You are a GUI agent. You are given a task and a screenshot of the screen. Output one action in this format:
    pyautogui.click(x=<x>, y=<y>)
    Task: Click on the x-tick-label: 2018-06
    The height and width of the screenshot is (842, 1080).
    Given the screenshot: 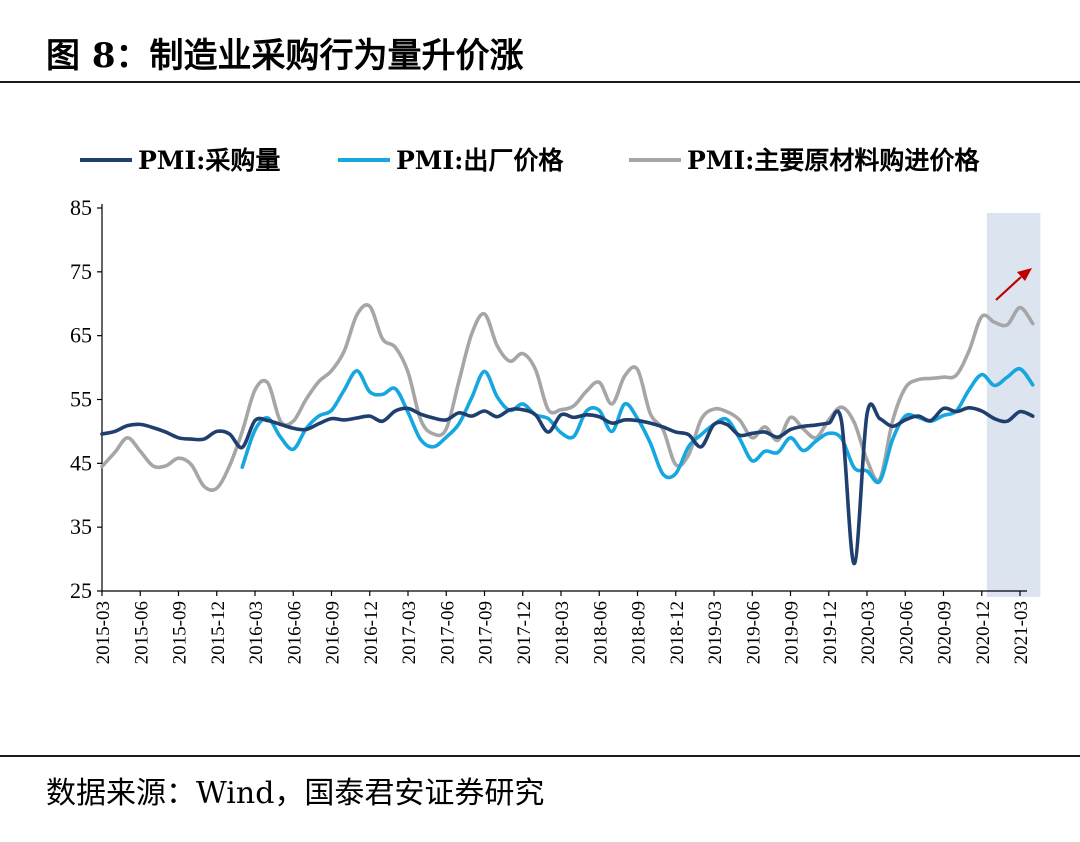 What is the action you would take?
    pyautogui.click(x=600, y=632)
    